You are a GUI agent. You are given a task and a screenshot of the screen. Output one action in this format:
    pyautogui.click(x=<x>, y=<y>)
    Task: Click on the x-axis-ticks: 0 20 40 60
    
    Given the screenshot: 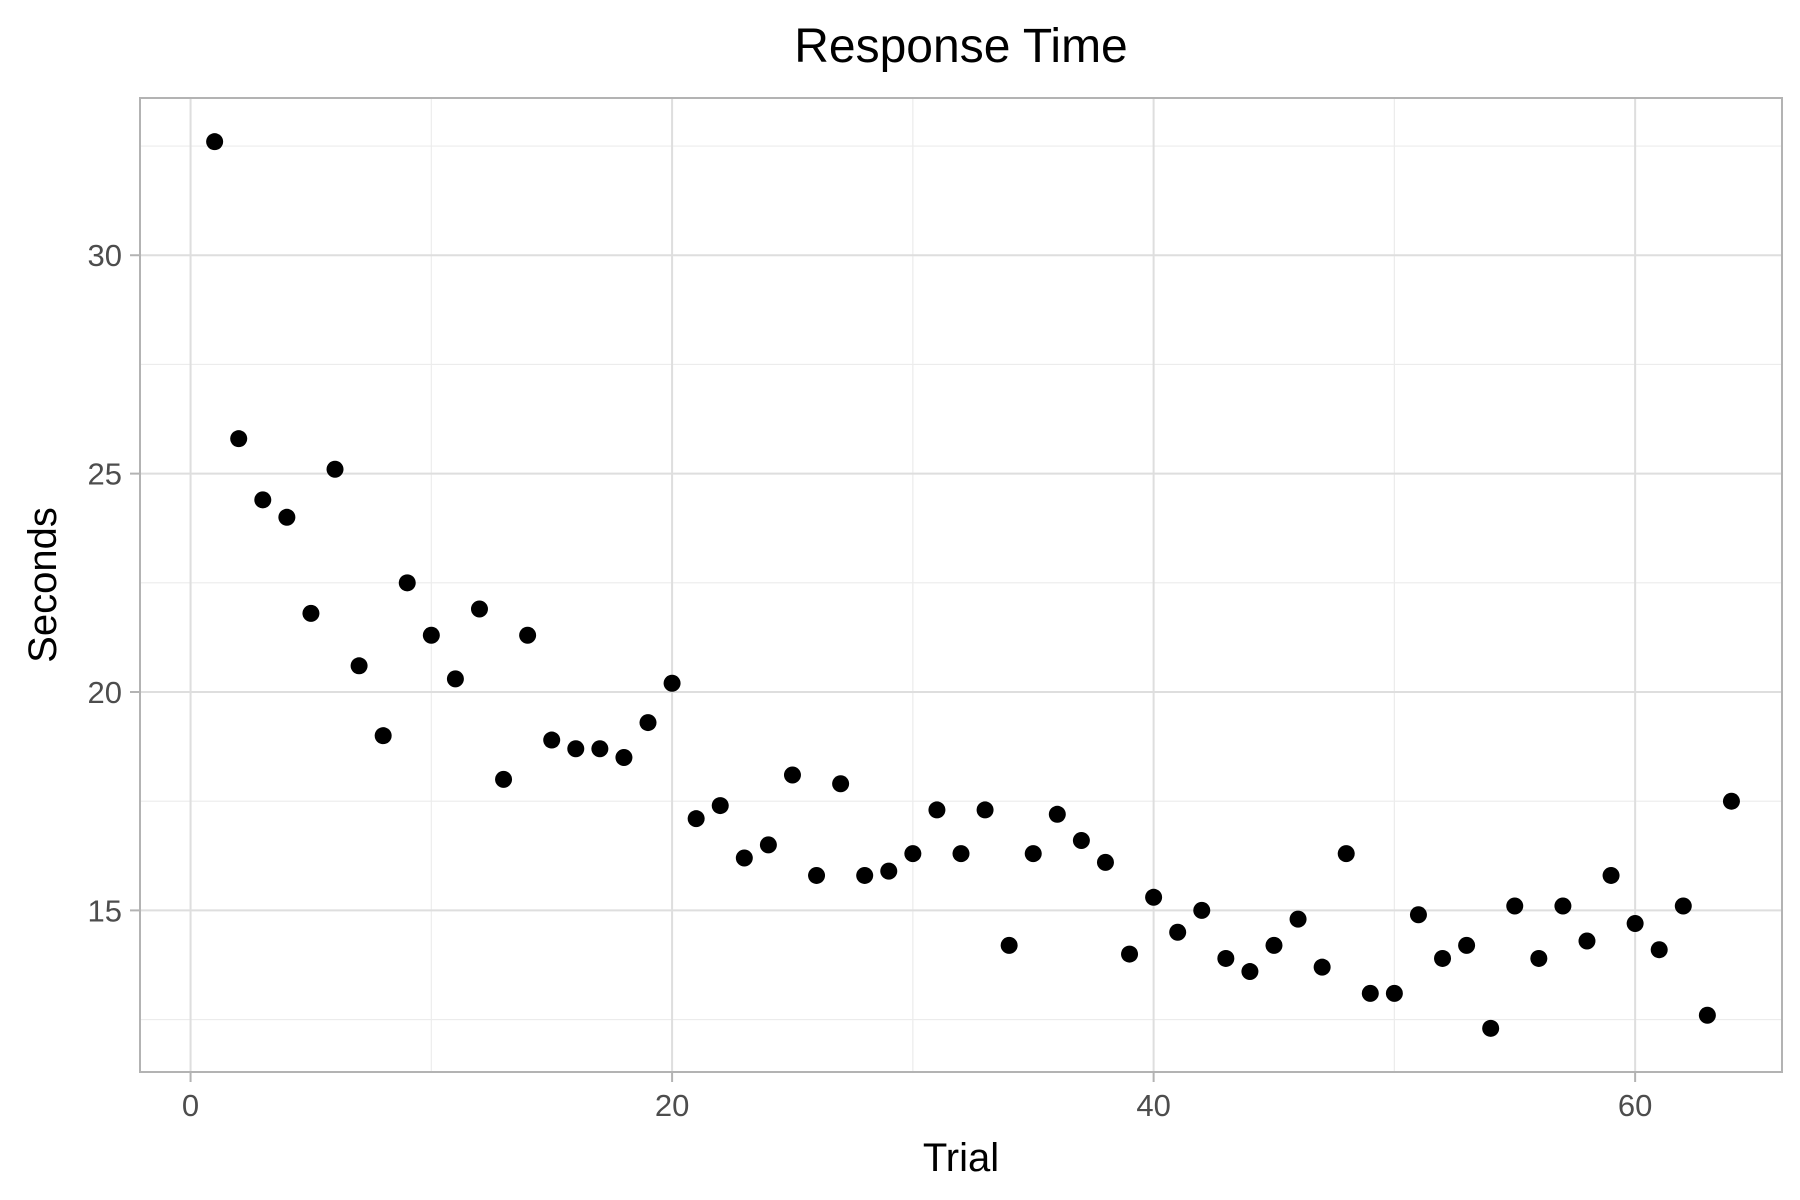 What is the action you would take?
    pyautogui.click(x=917, y=1097)
    